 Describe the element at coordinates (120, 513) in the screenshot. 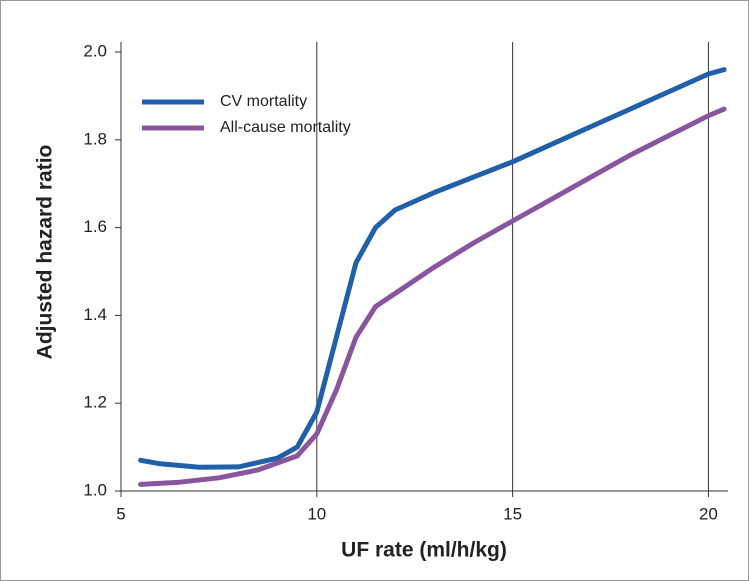

I see `x-tick-label: 5` at that location.